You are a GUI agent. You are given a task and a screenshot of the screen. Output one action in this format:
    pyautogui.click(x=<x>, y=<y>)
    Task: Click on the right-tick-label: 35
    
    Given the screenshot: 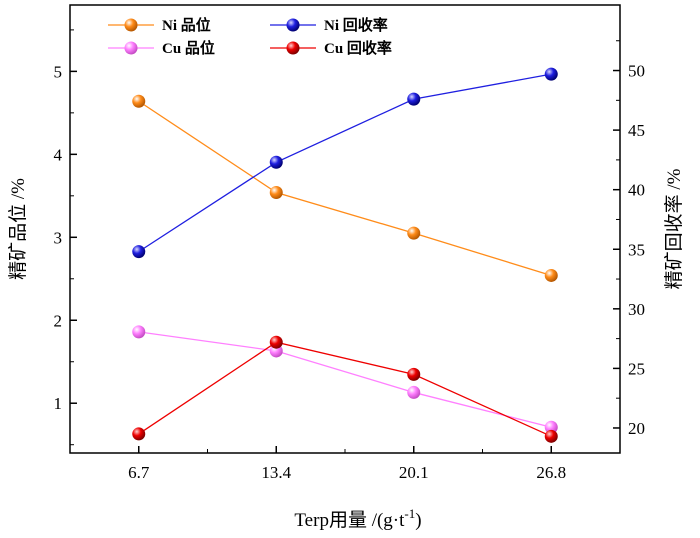 What is the action you would take?
    pyautogui.click(x=636, y=249)
    